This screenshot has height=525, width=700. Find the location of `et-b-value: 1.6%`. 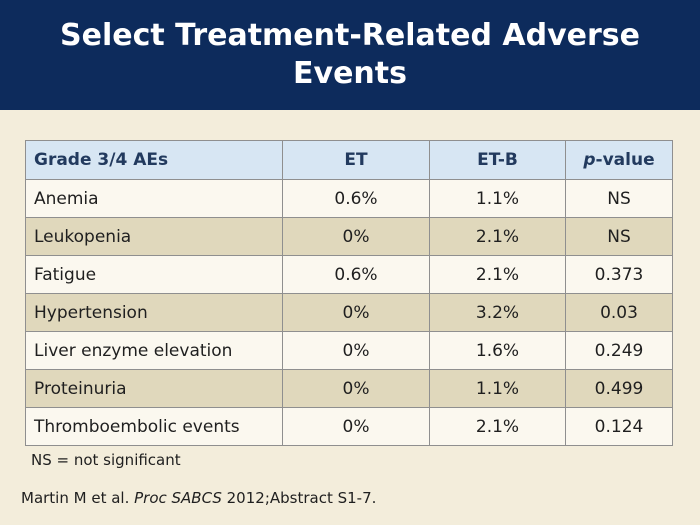

et-b-value: 1.6% is located at coordinates (497, 350).